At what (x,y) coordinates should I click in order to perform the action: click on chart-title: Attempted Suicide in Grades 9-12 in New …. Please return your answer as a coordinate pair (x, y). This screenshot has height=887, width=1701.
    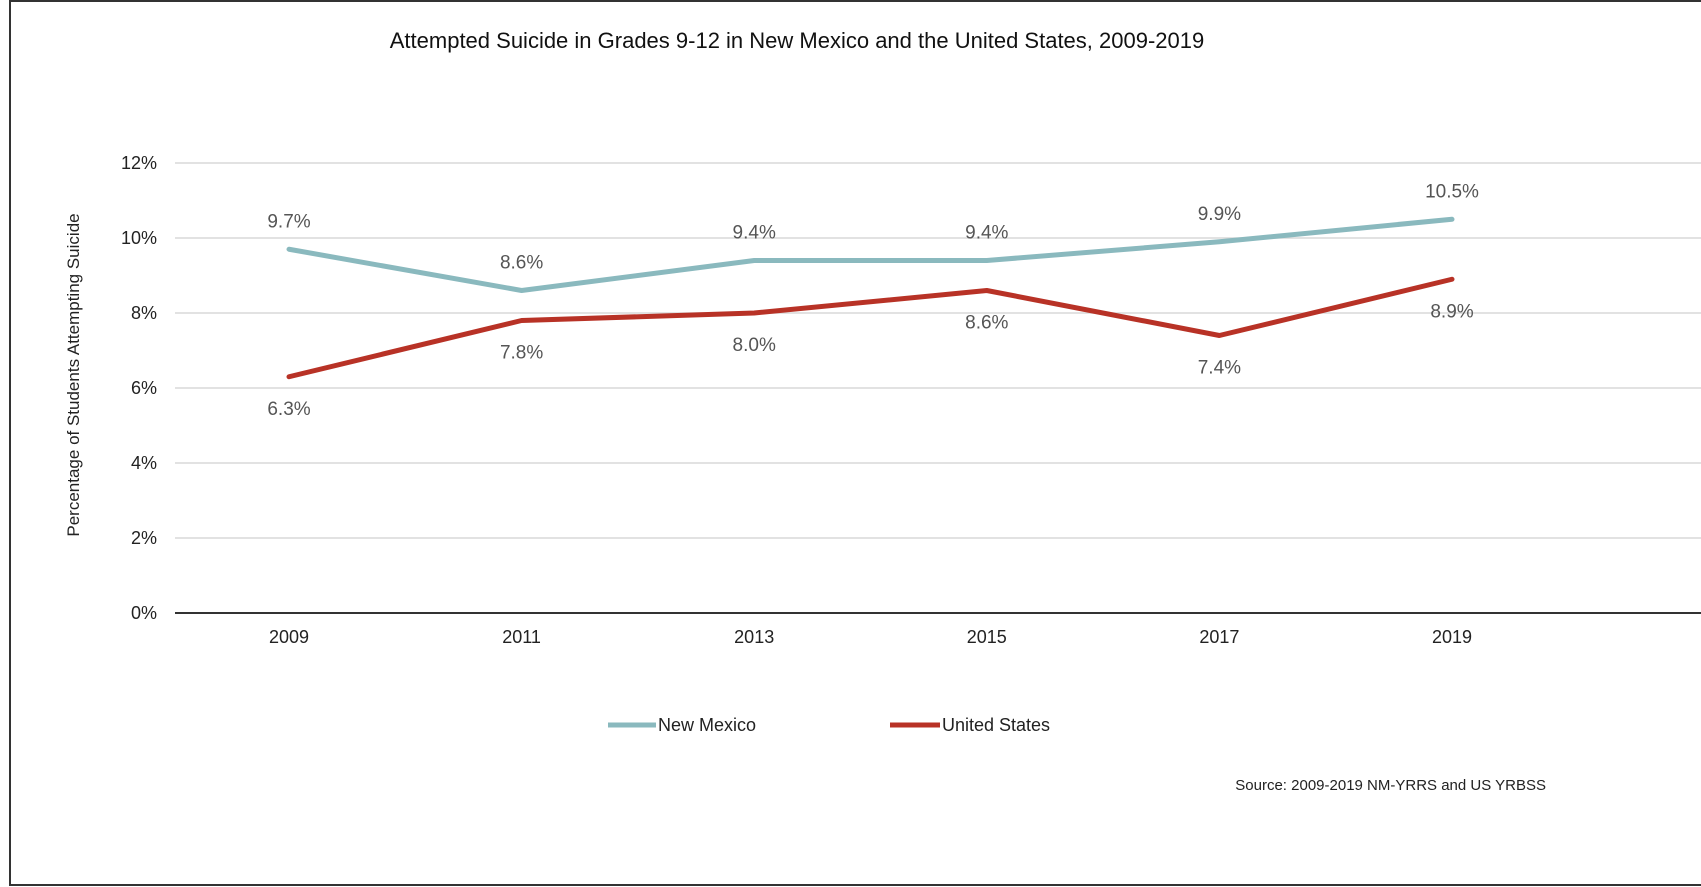
    Looking at the image, I should click on (797, 40).